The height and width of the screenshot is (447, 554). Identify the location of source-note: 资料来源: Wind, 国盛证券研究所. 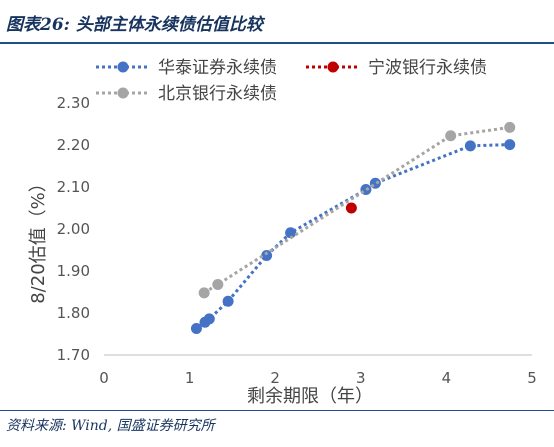
(110, 426).